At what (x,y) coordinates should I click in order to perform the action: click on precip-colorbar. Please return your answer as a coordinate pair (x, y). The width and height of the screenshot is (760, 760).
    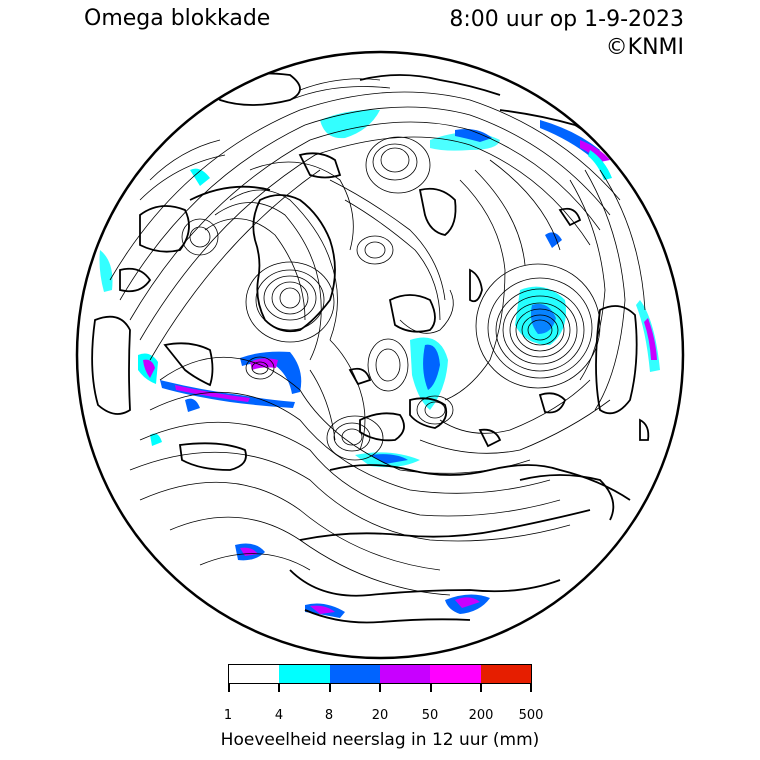
    Looking at the image, I should click on (380, 674).